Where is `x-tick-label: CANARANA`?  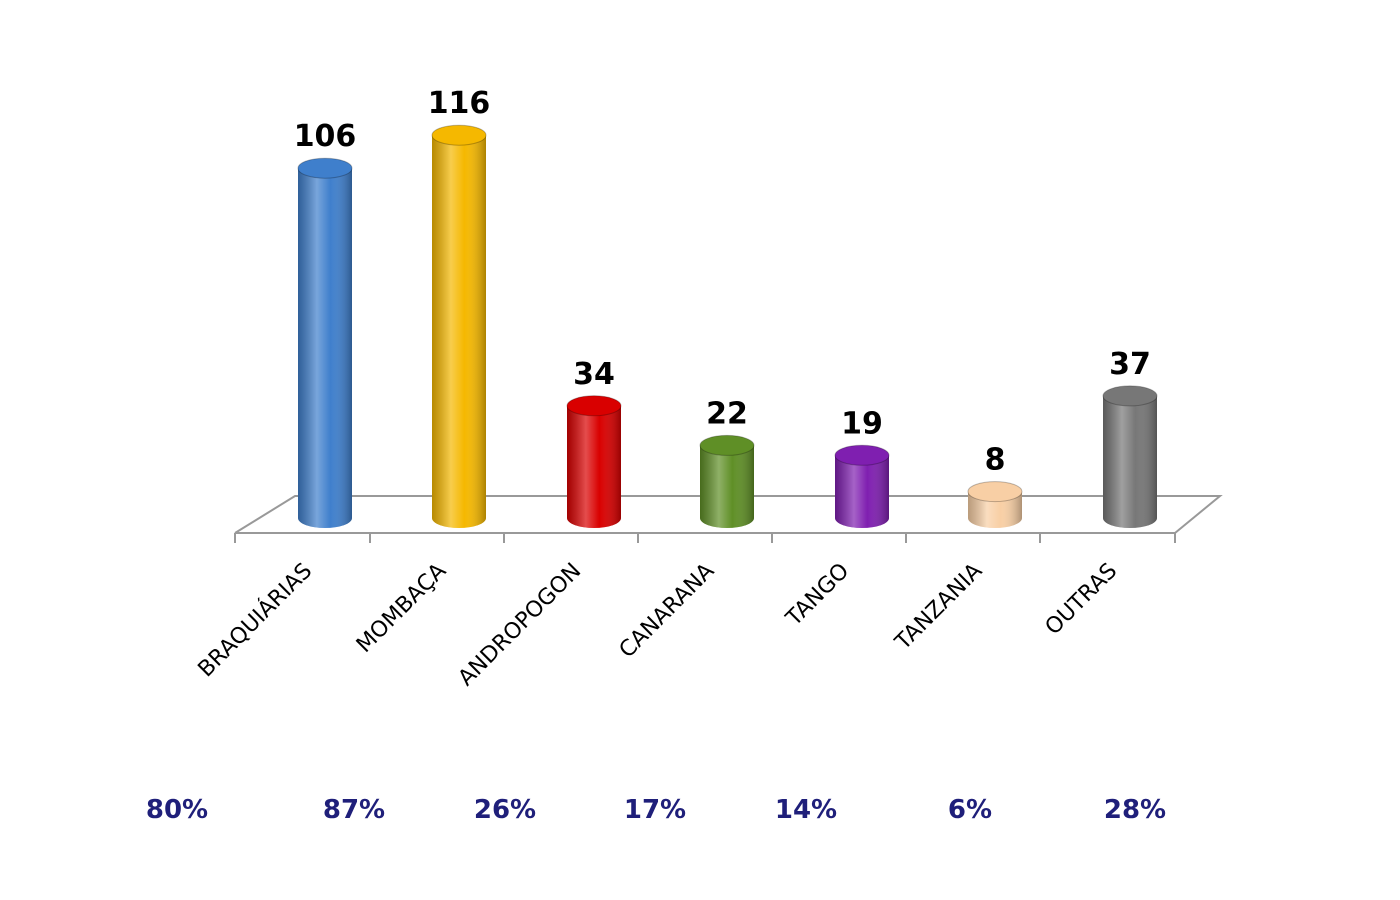
x-tick-label: CANARANA is located at coordinates (667, 611).